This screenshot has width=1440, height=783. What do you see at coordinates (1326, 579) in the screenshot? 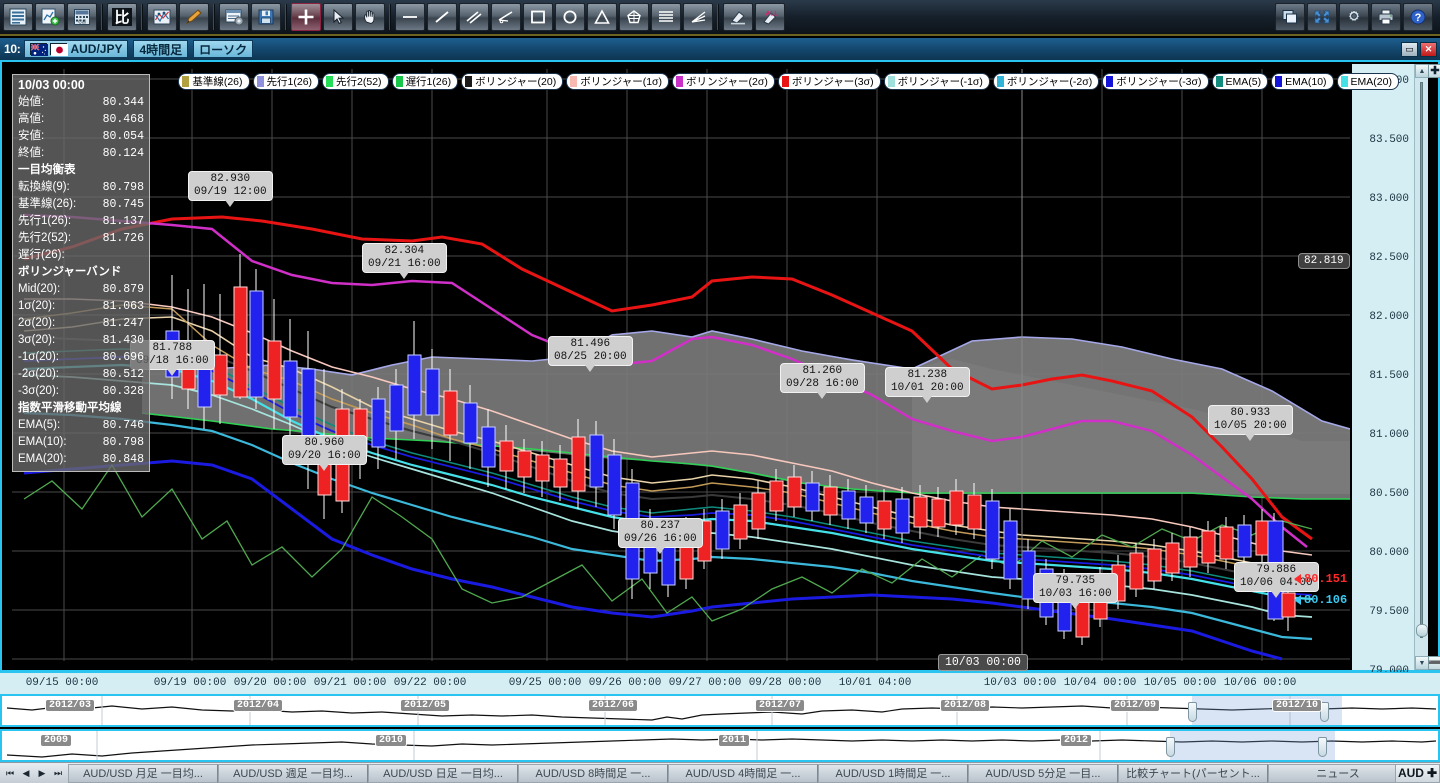
I see `bid-value: 80.151` at bounding box center [1326, 579].